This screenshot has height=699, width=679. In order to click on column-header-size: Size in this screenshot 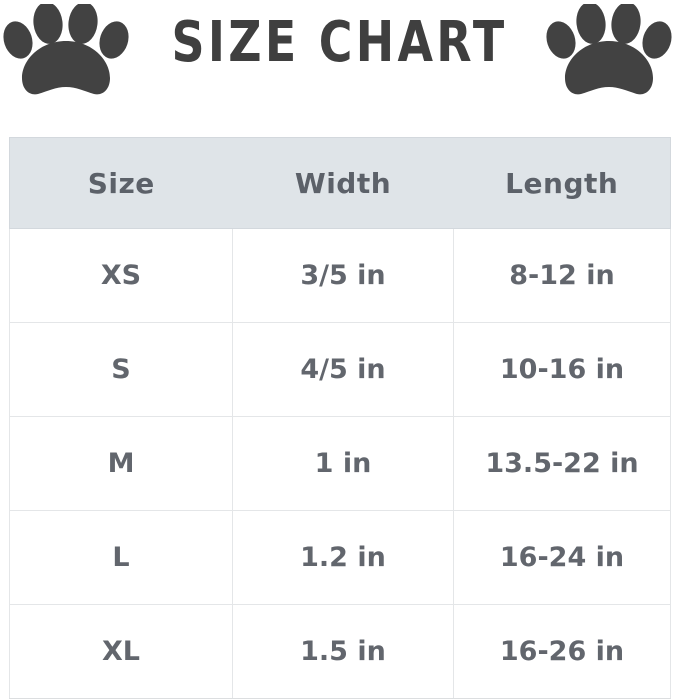, I will do `click(121, 183)`.